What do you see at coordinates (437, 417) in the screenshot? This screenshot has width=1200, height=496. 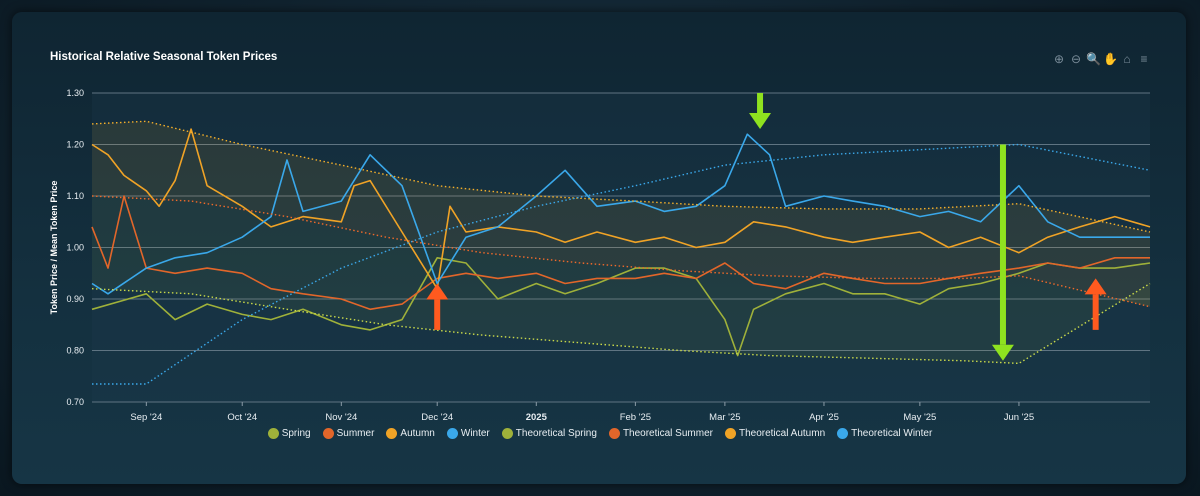 I see `x-tick-label: Dec '24` at bounding box center [437, 417].